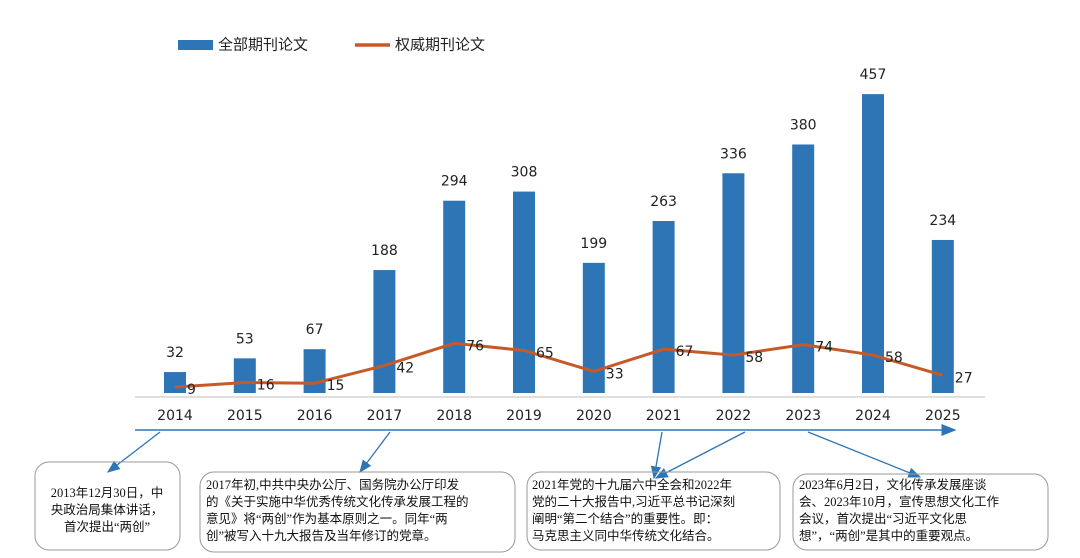 Image resolution: width=1080 pixels, height=558 pixels. What do you see at coordinates (685, 352) in the screenshot?
I see `line-value-label: 67` at bounding box center [685, 352].